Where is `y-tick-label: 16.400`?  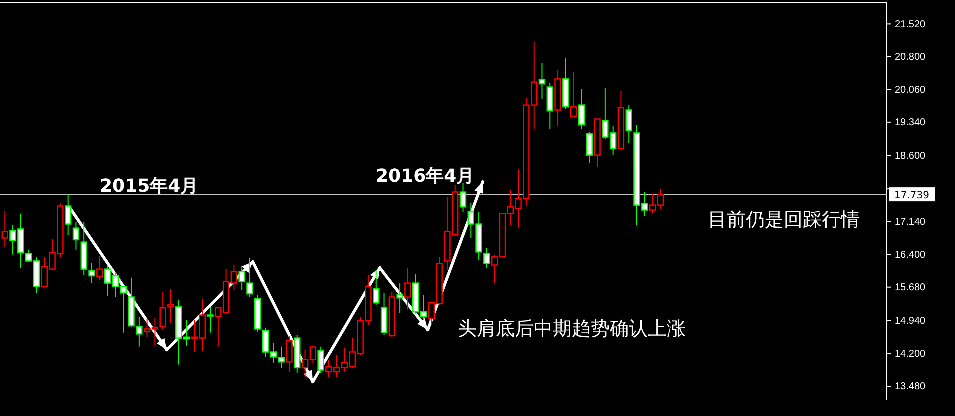 y-tick-label: 16.400 is located at coordinates (910, 256).